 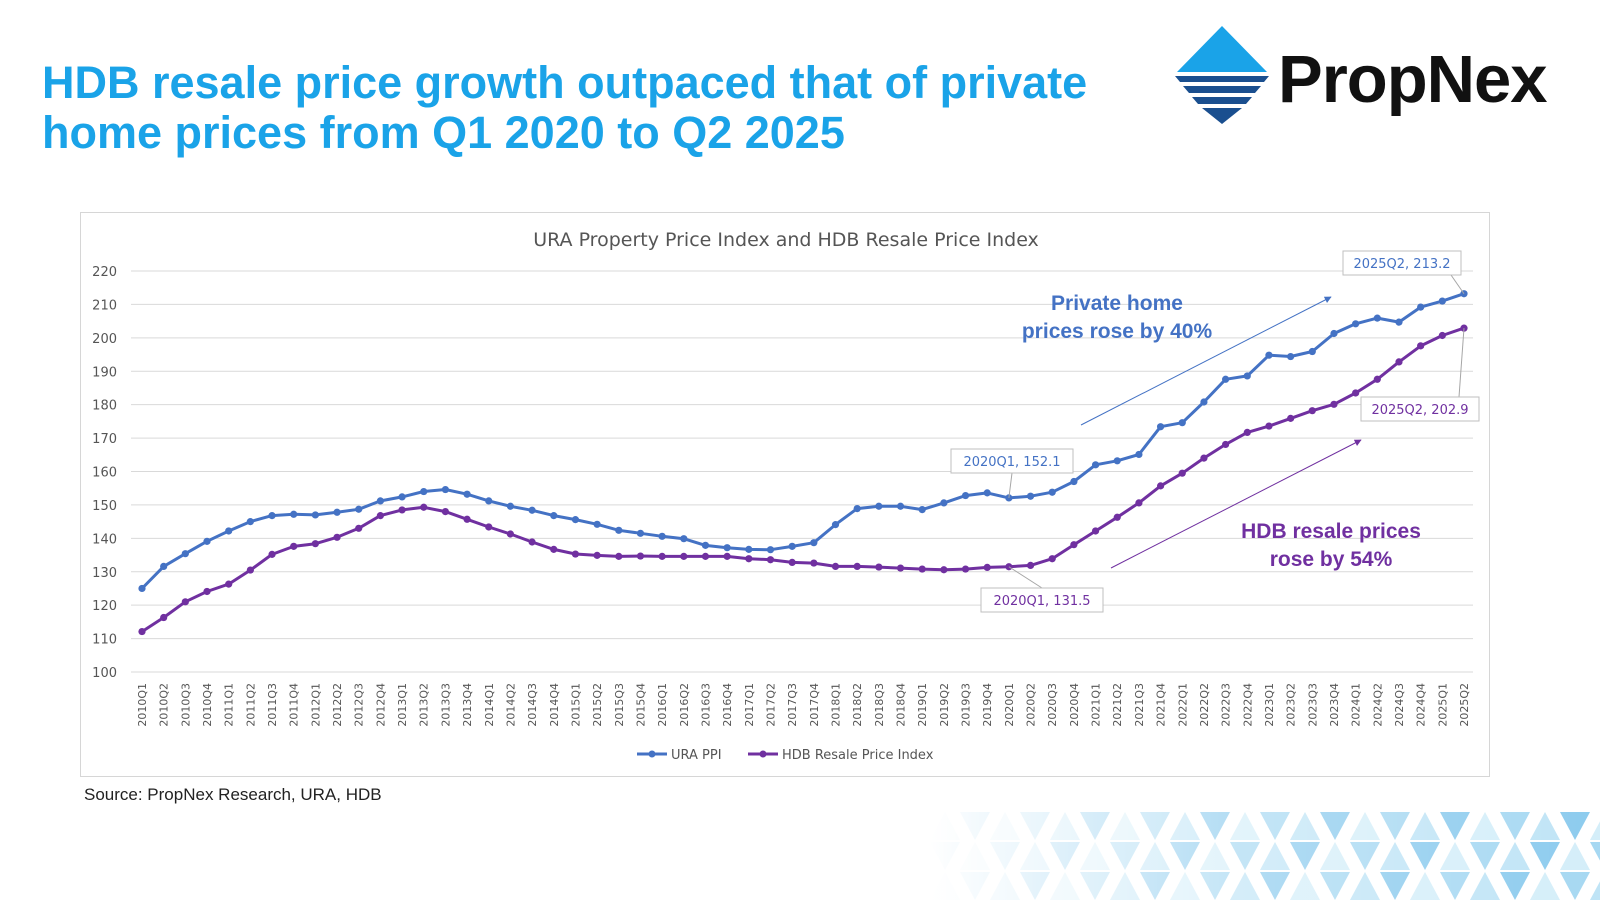 I want to click on x-tick-label: 2023Q2, so click(x=1291, y=705).